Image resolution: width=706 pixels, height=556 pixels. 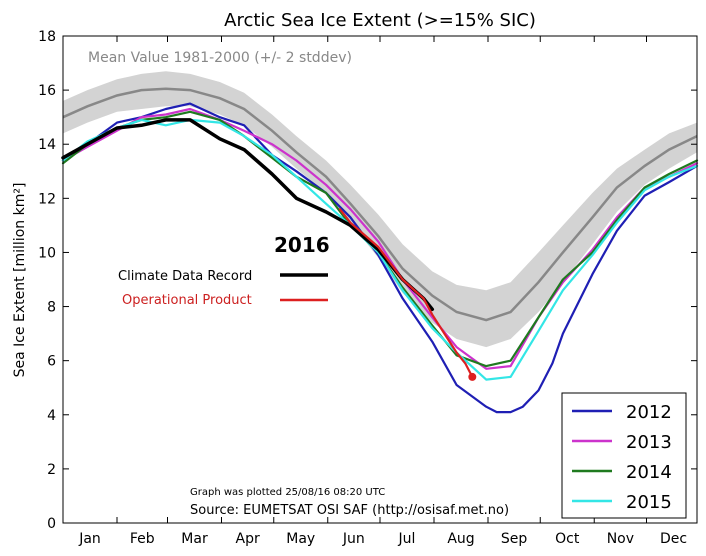 What do you see at coordinates (673, 539) in the screenshot?
I see `x-tick-label: Dec` at bounding box center [673, 539].